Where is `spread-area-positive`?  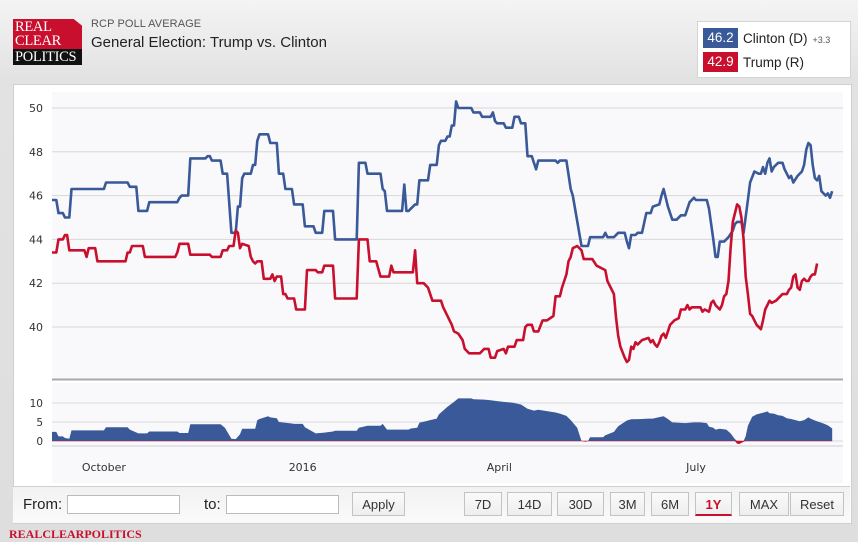 spread-area-positive is located at coordinates (442, 419).